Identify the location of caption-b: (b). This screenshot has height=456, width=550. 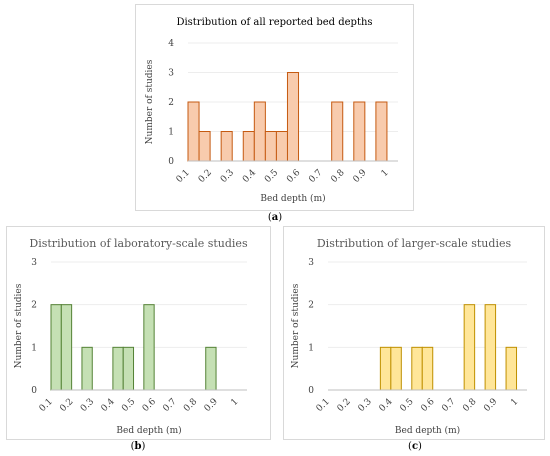
(138, 446).